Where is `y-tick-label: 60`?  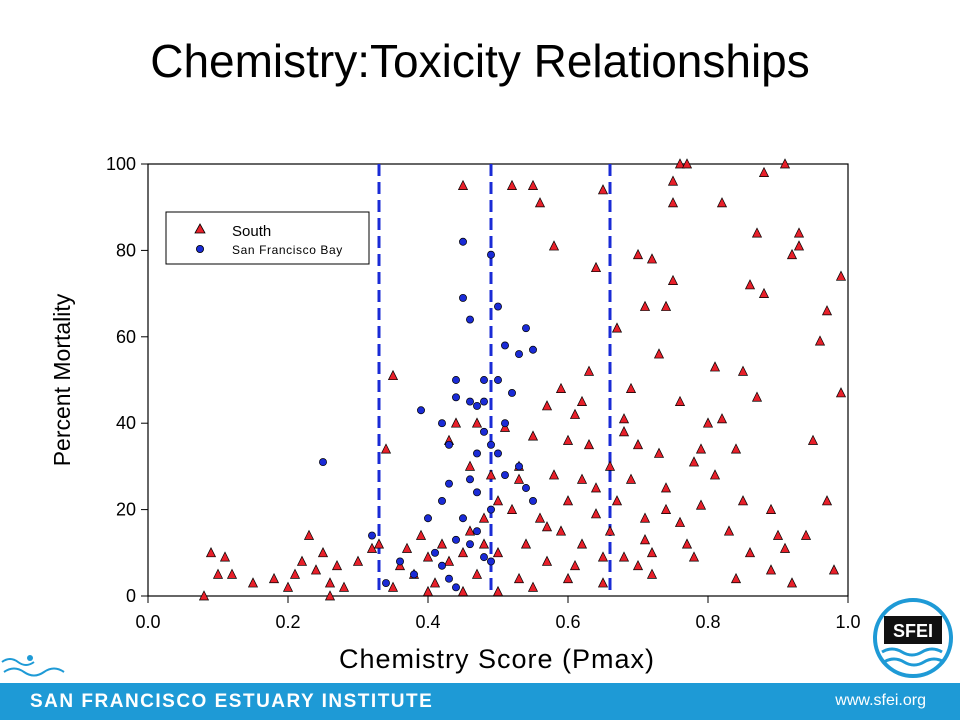 y-tick-label: 60 is located at coordinates (126, 337).